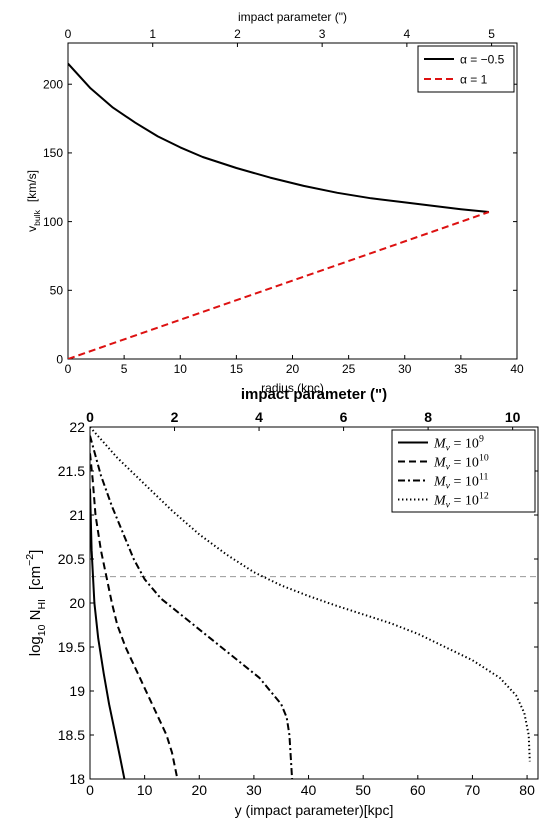  I want to click on y-tick-label: 18.5, so click(71, 735).